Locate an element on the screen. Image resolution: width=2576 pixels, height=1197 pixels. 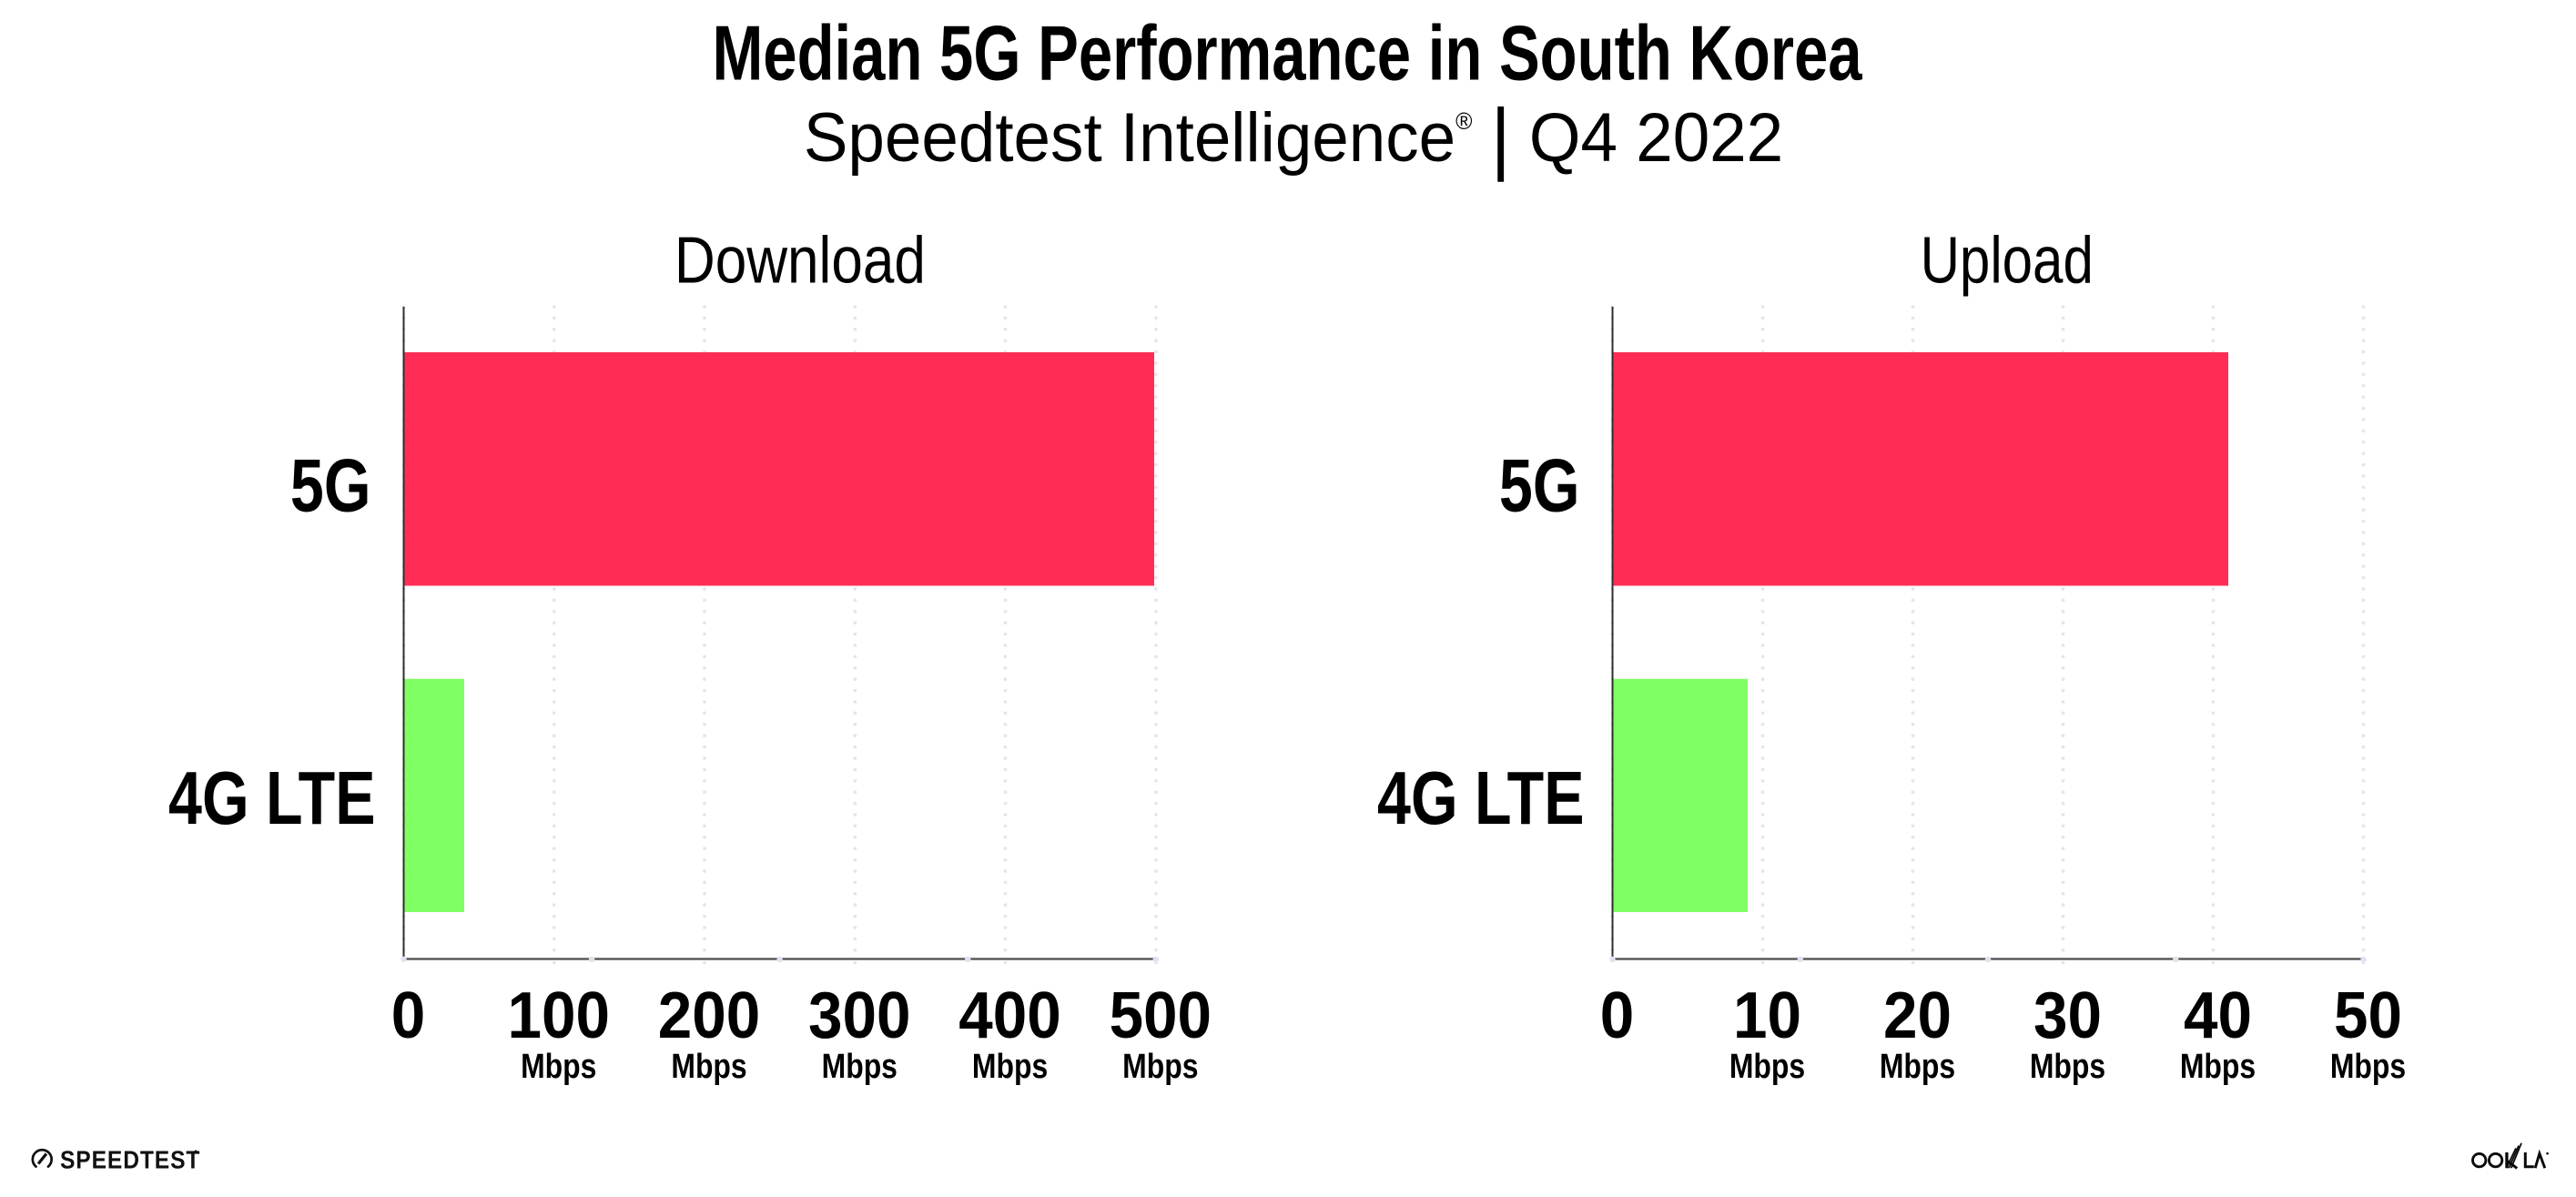
svg-text:Median 5G Performance in South: Median 5G Performance in South Korea is located at coordinates (1287, 54).